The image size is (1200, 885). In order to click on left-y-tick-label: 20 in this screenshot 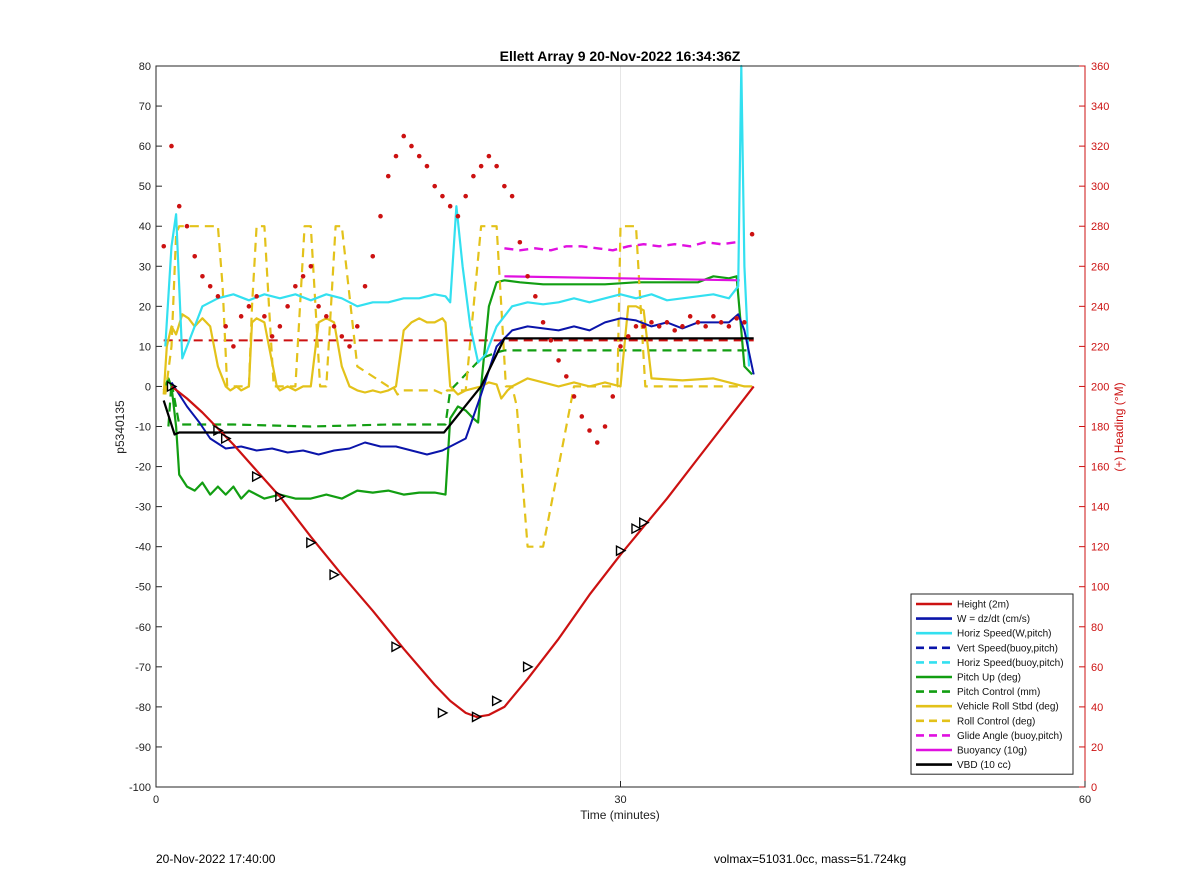, I will do `click(145, 307)`.